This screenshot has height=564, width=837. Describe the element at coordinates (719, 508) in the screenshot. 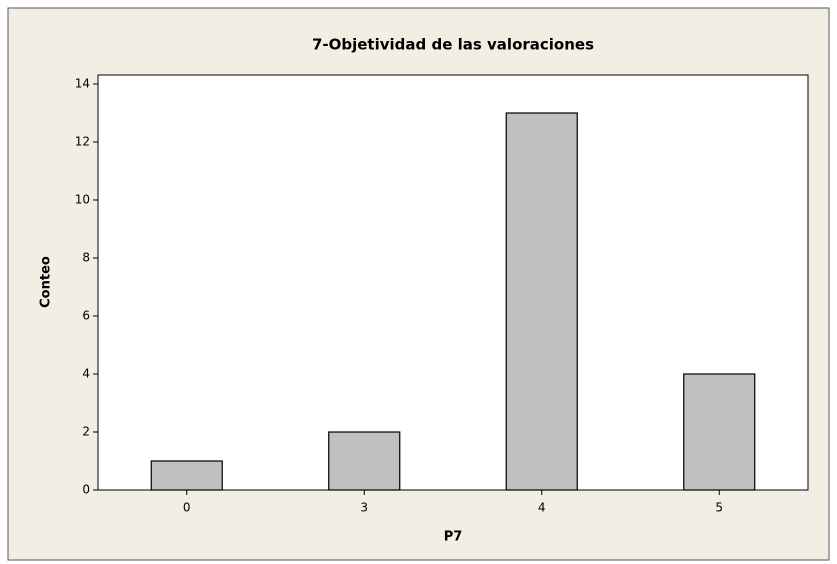

I see `x-tick-label: 5` at that location.